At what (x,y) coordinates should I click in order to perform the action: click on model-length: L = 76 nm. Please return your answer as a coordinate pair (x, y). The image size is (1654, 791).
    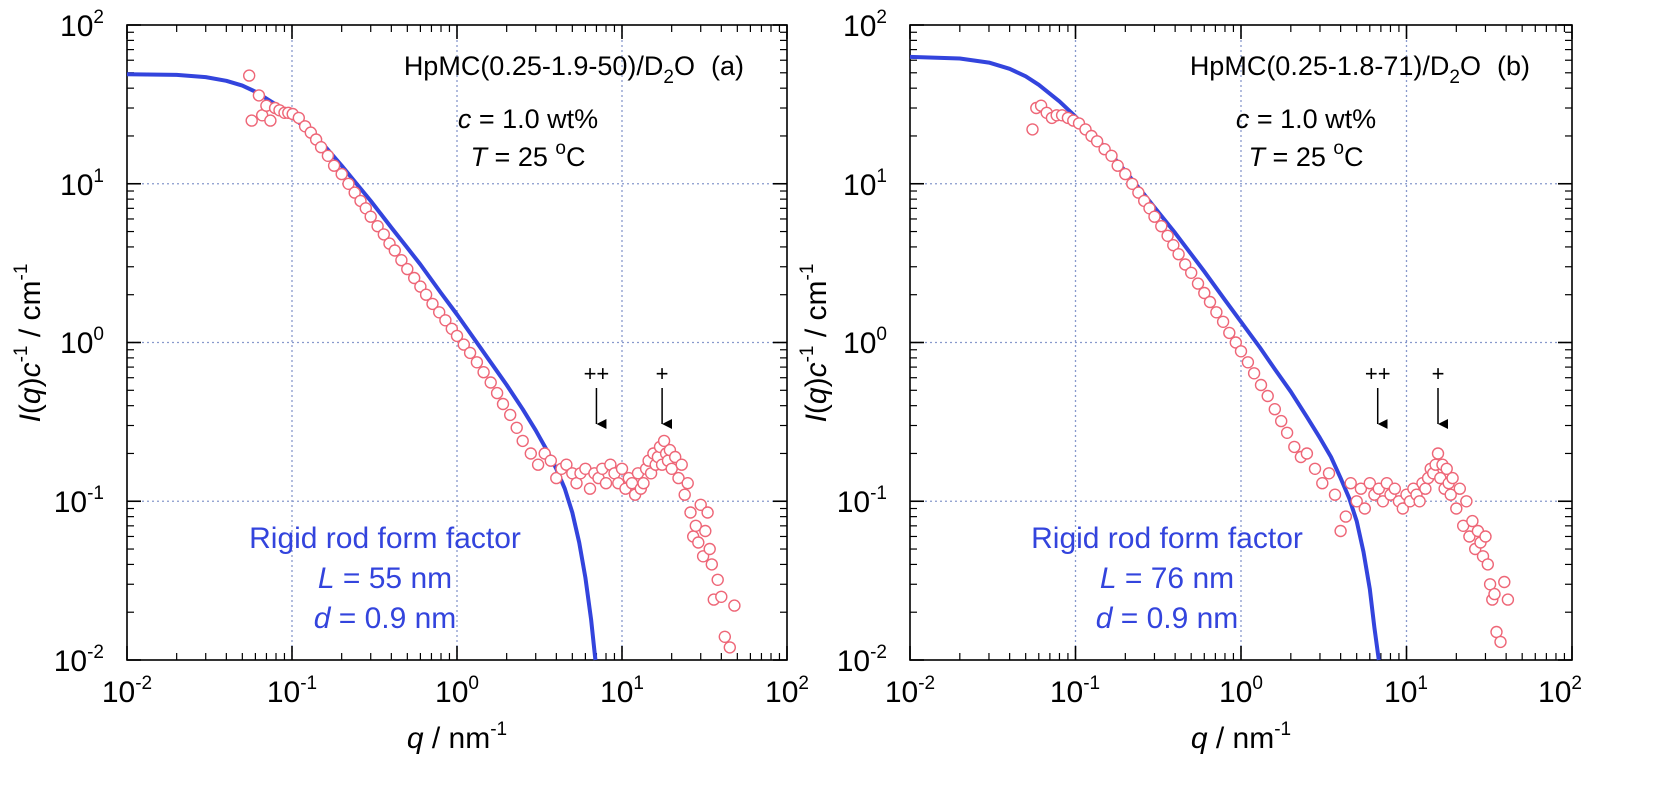
    Looking at the image, I should click on (1167, 578).